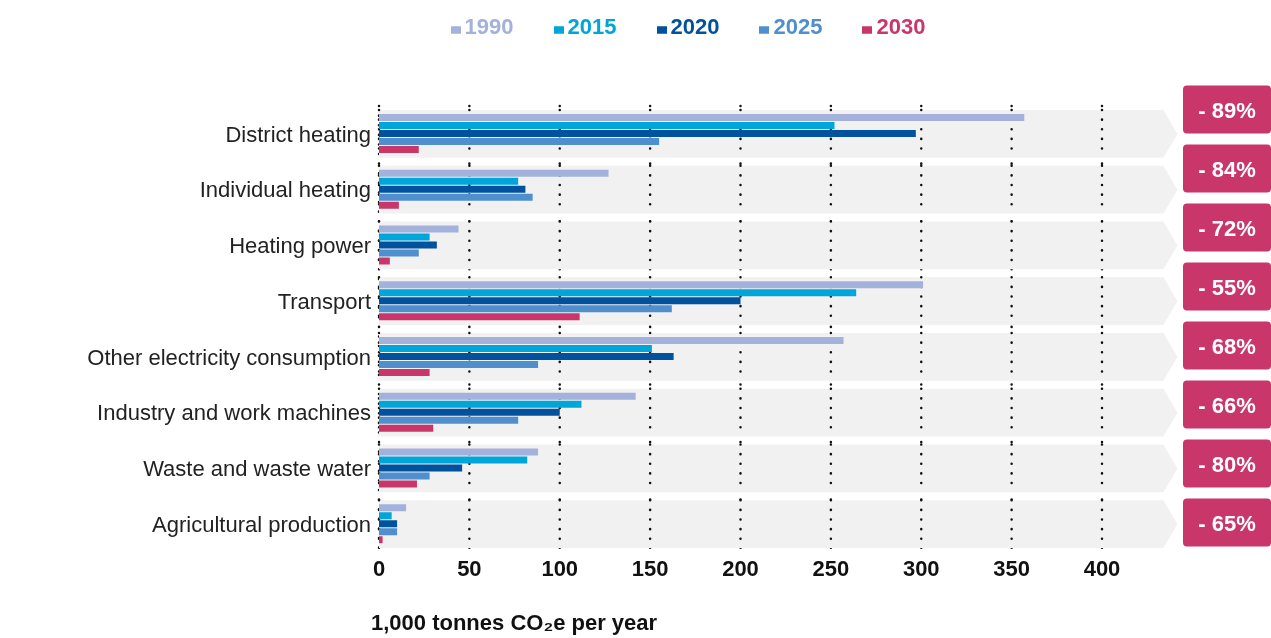 The image size is (1271, 638). Describe the element at coordinates (234, 413) in the screenshot. I see `y-tick-label: Industry and work machines` at that location.